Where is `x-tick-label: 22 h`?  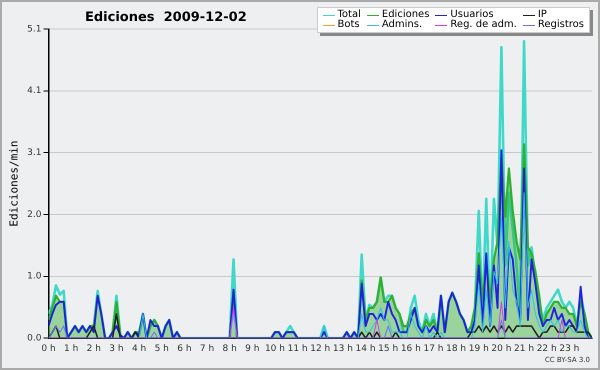
x-tick-label: 22 h is located at coordinates (546, 349).